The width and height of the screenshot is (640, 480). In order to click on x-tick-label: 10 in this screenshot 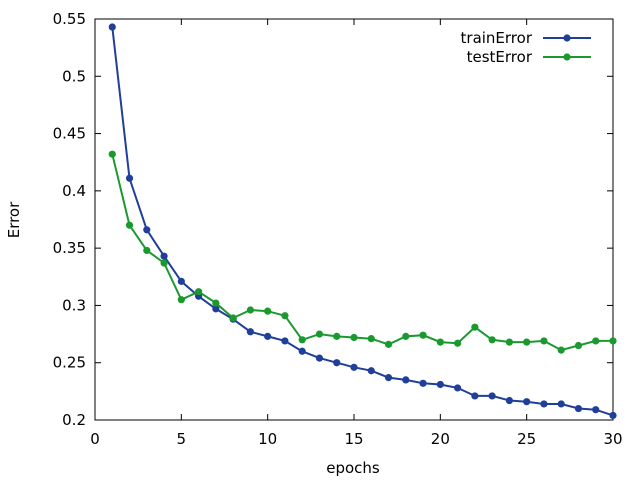, I will do `click(267, 439)`.